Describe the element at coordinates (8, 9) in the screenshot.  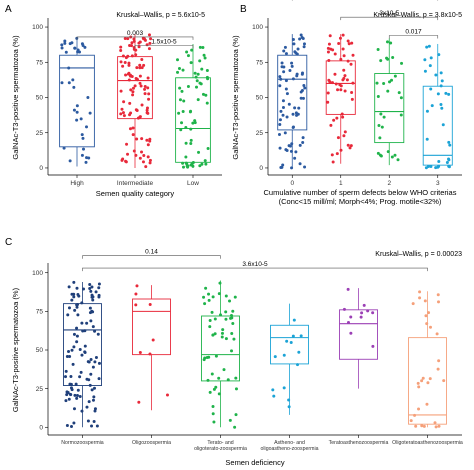
I see `panel-letter: A` at that location.